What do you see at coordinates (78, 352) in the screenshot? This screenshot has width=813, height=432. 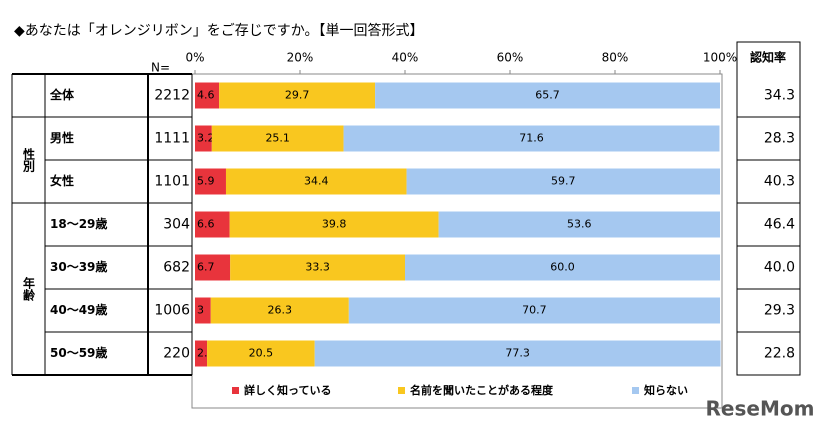 I see `category-label: 50～59歳` at bounding box center [78, 352].